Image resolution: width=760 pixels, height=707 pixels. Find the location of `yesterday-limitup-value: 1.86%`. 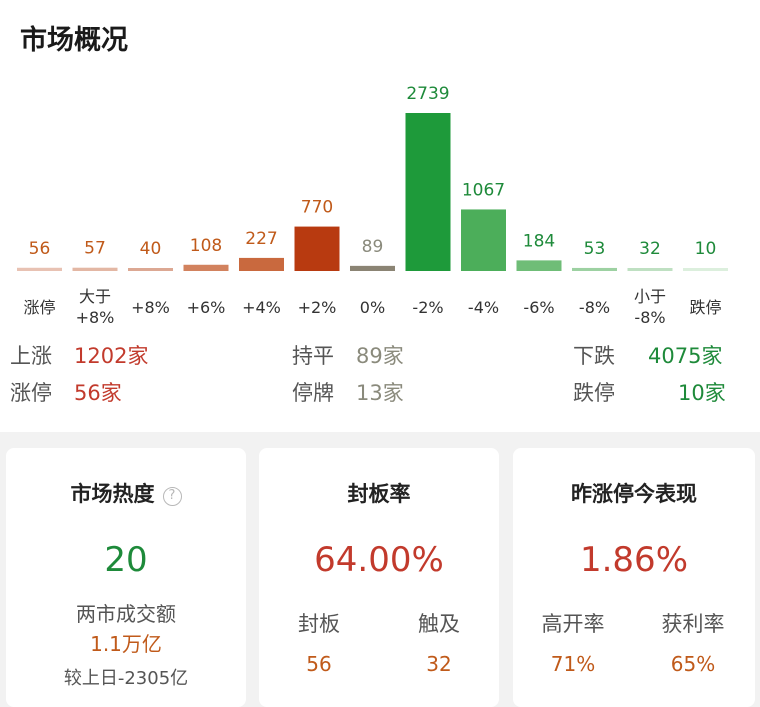

yesterday-limitup-value: 1.86% is located at coordinates (633, 560).